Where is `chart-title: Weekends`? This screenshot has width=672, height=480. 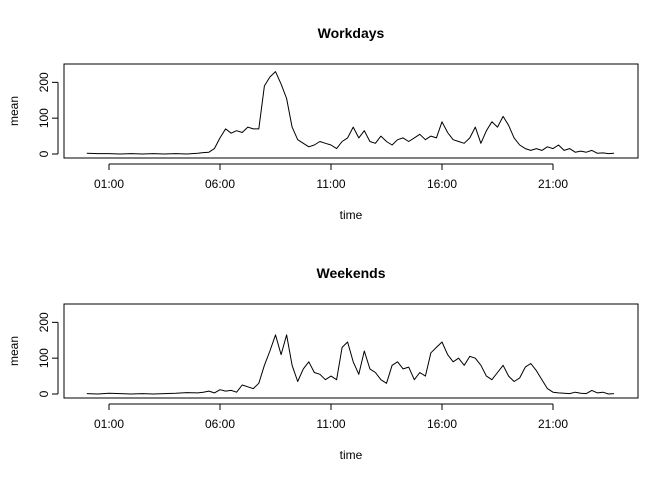
chart-title: Weekends is located at coordinates (351, 273).